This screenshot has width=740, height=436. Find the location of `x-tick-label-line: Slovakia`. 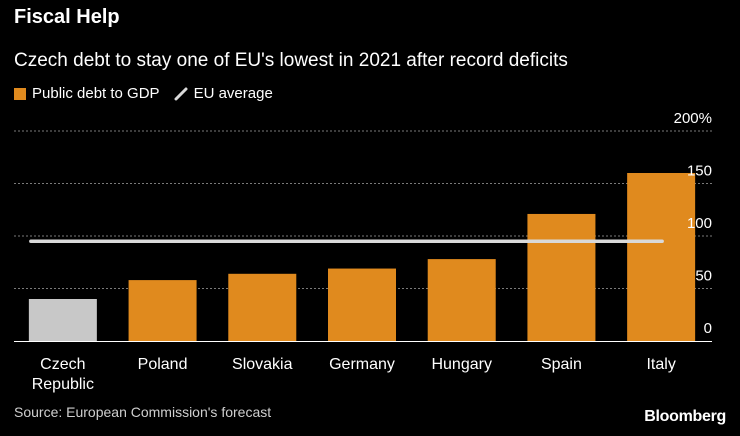

x-tick-label-line: Slovakia is located at coordinates (262, 364).